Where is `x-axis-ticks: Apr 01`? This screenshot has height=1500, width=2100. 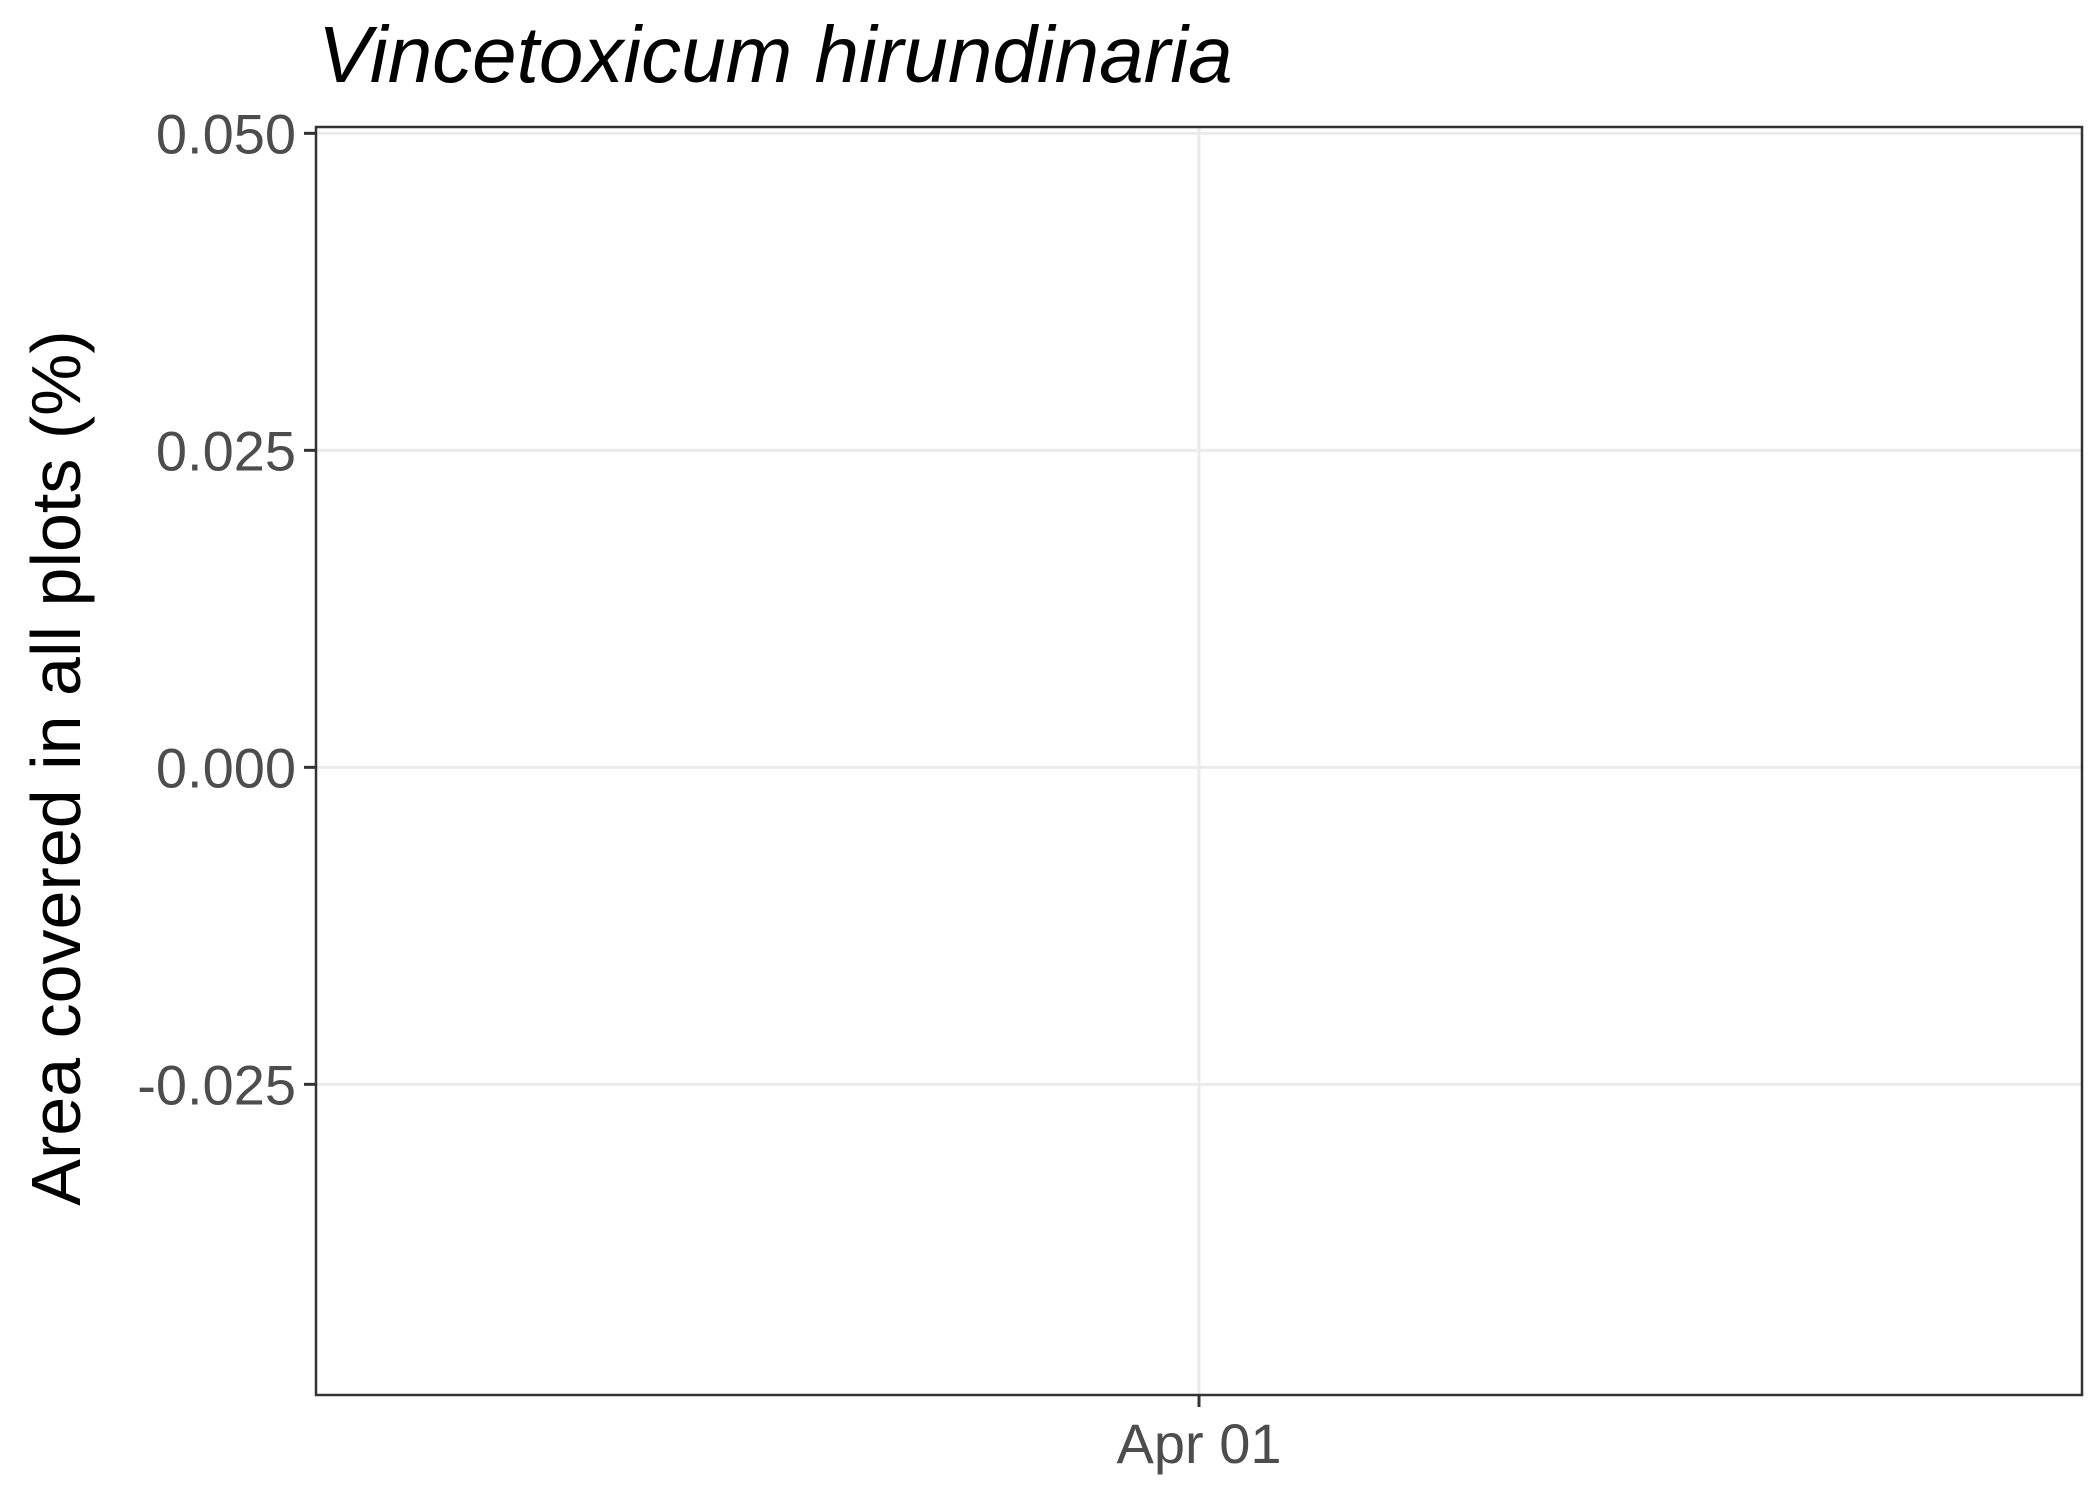
x-axis-ticks: Apr 01 is located at coordinates (1199, 1435).